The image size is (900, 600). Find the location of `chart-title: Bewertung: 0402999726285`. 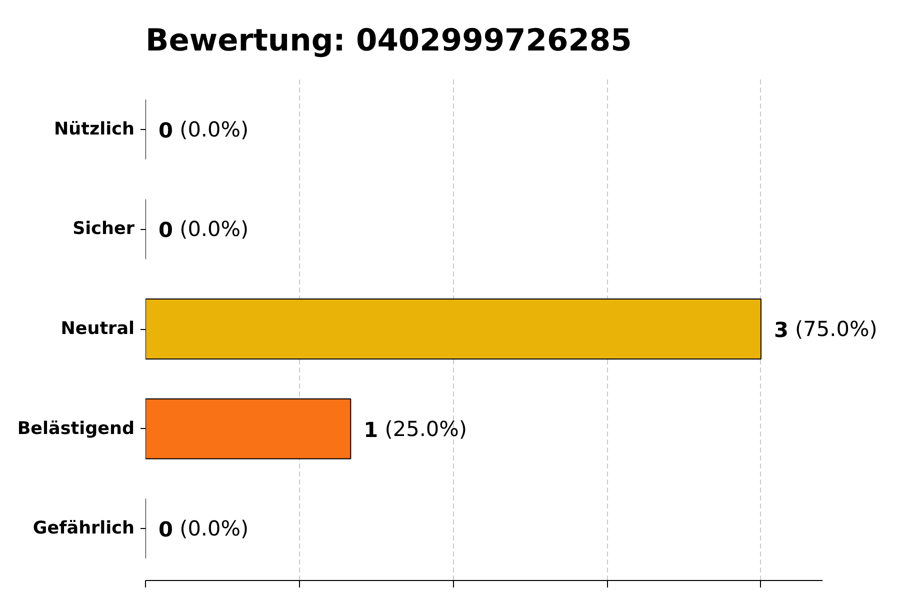

chart-title: Bewertung: 0402999726285 is located at coordinates (389, 41).